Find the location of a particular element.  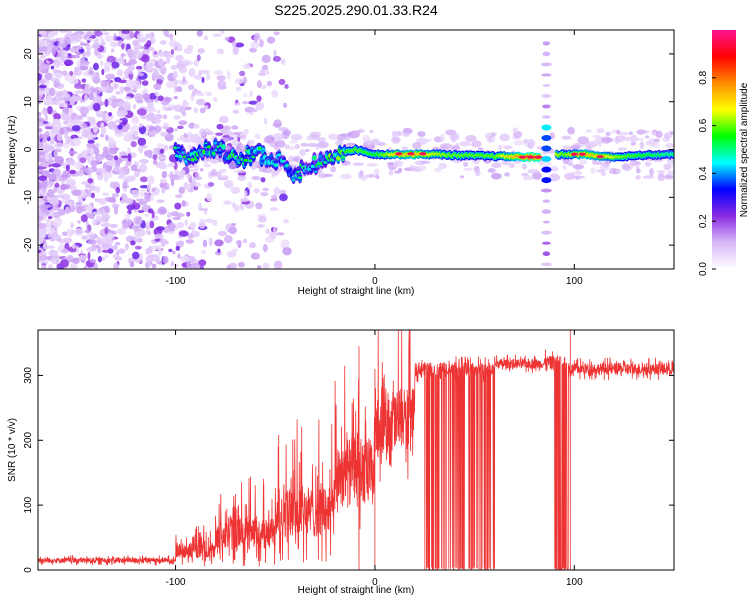

spectrogram-hotspot is located at coordinates (522, 157).